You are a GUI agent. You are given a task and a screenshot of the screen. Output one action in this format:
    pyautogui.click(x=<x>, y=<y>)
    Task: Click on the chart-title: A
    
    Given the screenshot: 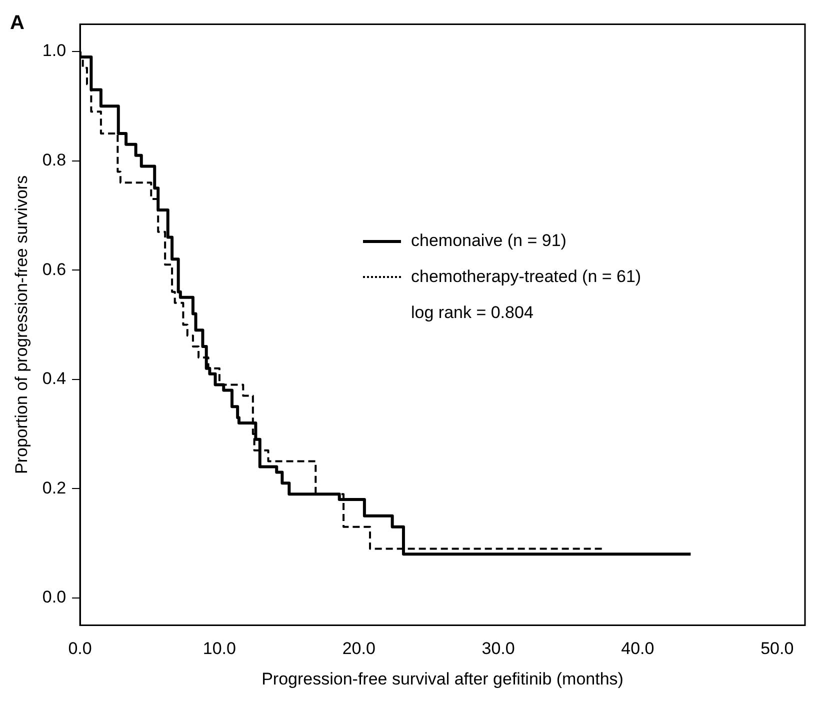 What is the action you would take?
    pyautogui.click(x=17, y=23)
    